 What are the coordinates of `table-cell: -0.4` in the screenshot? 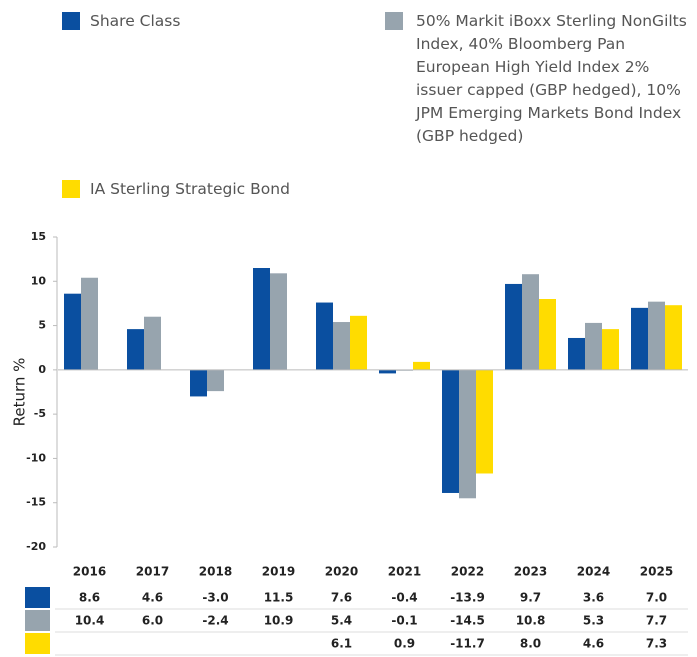 It's located at (404, 598).